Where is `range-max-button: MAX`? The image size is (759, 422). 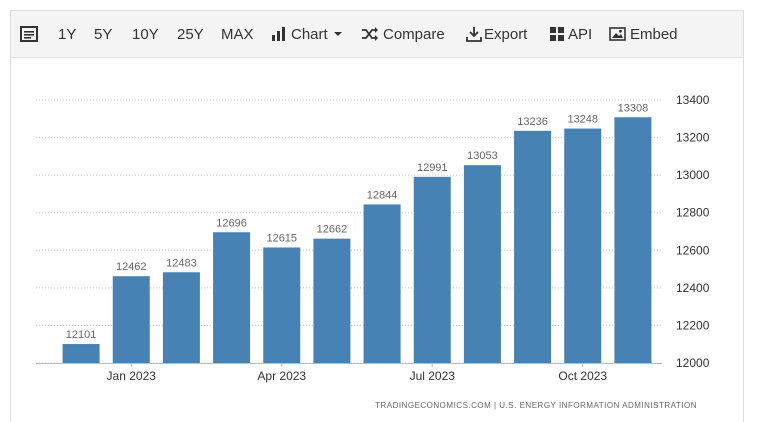 range-max-button: MAX is located at coordinates (237, 34).